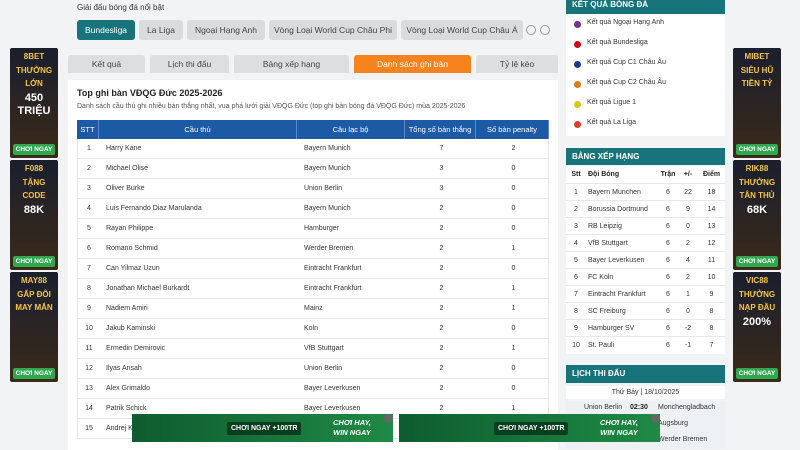 This screenshot has height=450, width=800. Describe the element at coordinates (125, 188) in the screenshot. I see `cell: Oliver Burke` at that location.